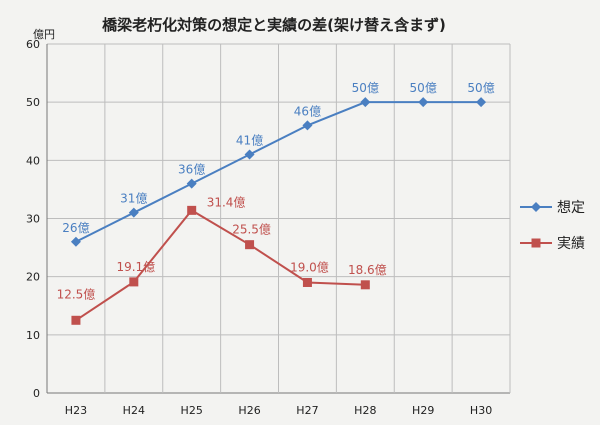  What do you see at coordinates (481, 410) in the screenshot?
I see `x-tick-label: H30` at bounding box center [481, 410].